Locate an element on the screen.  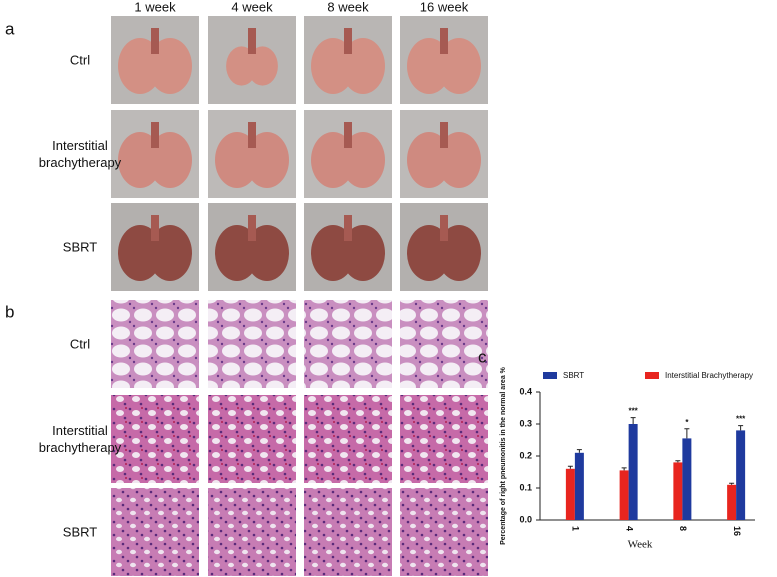
y-tick-label: 0.1 is located at coordinates (525, 487).